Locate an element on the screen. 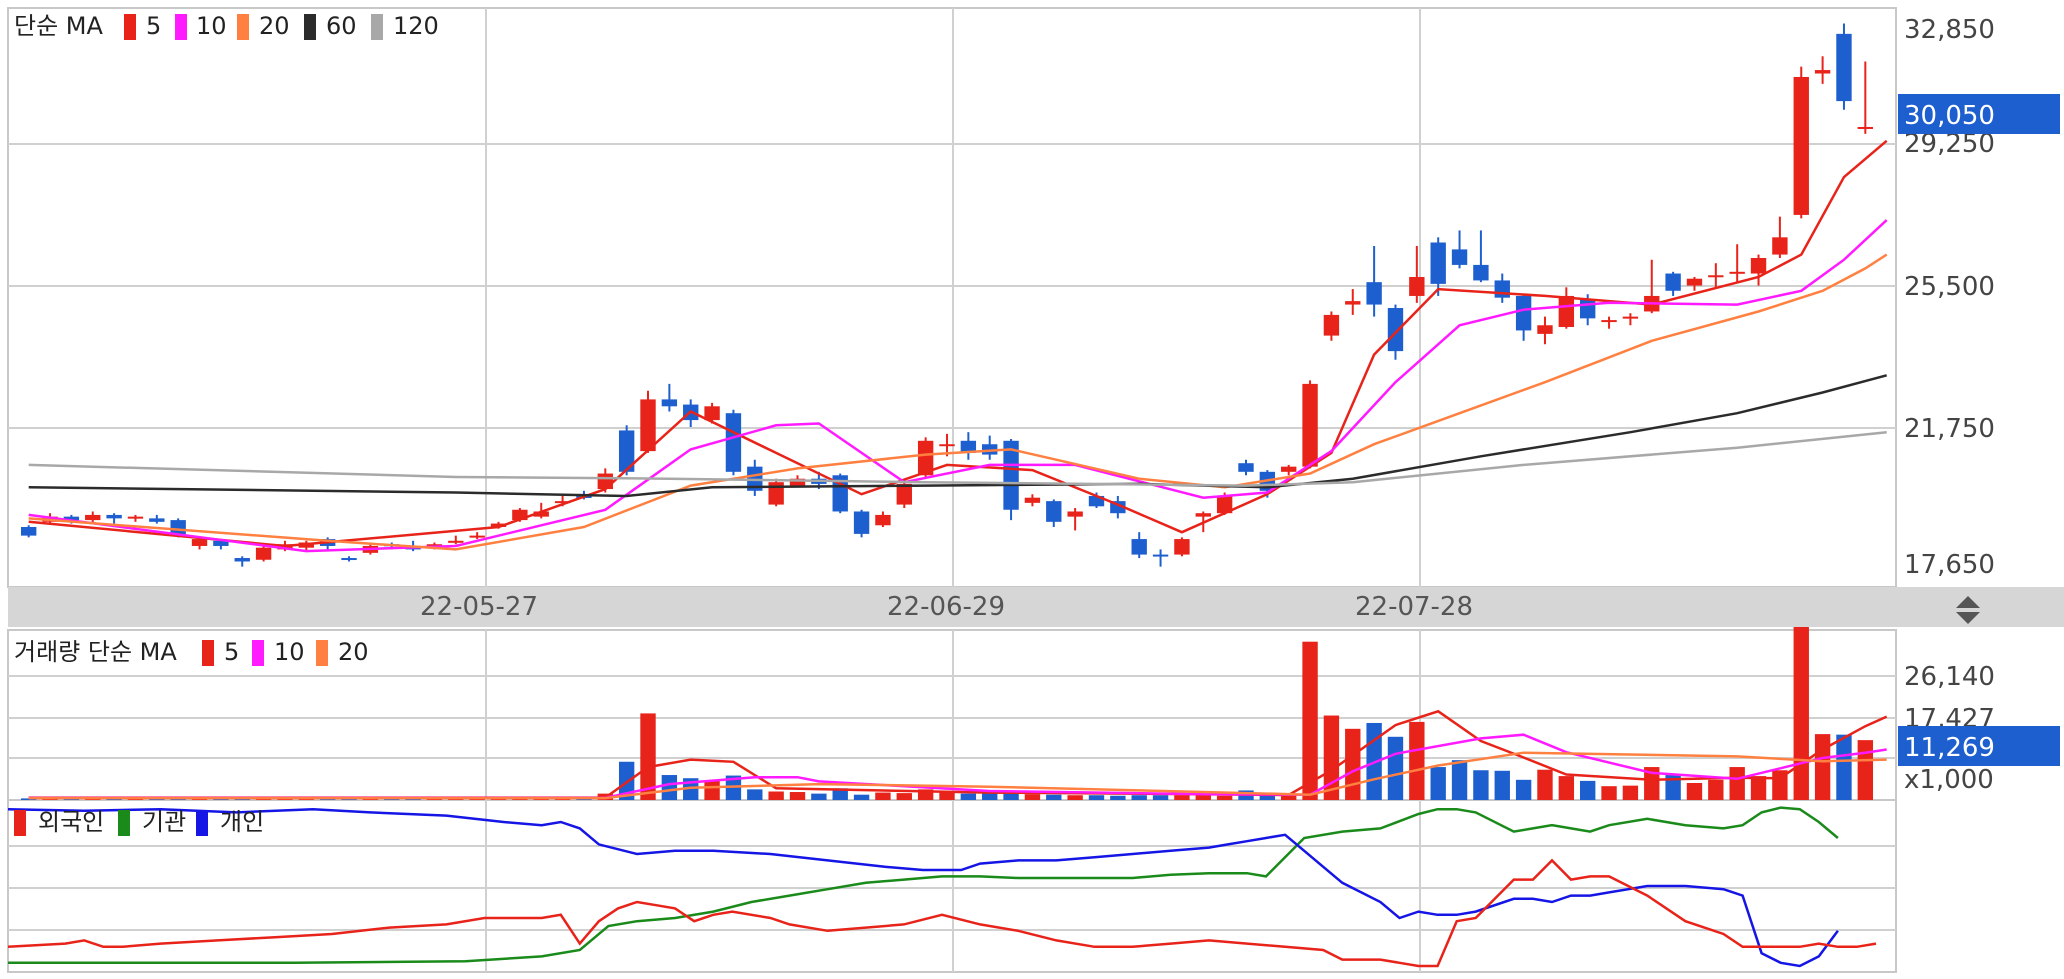 Image resolution: width=2064 pixels, height=979 pixels. volume-unit-label: x1,000 is located at coordinates (1949, 780).